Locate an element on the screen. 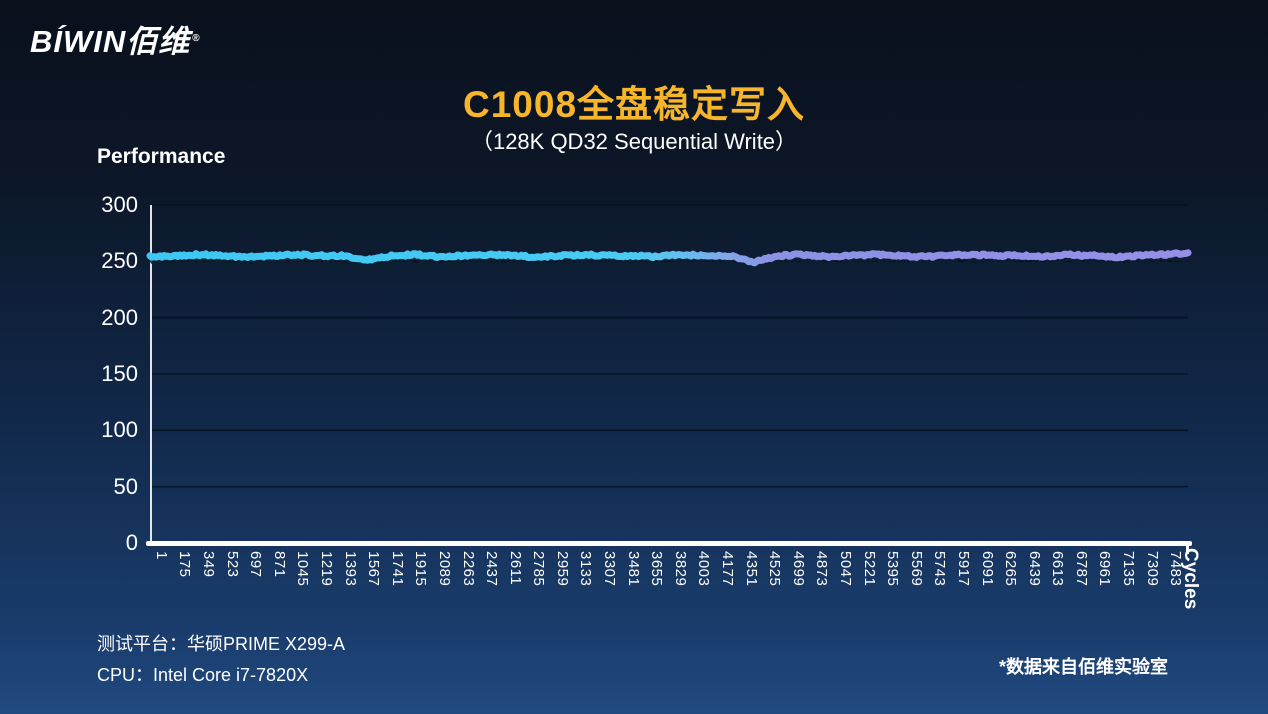 The height and width of the screenshot is (714, 1268). x-axis-tick-label: 4177 is located at coordinates (727, 569).